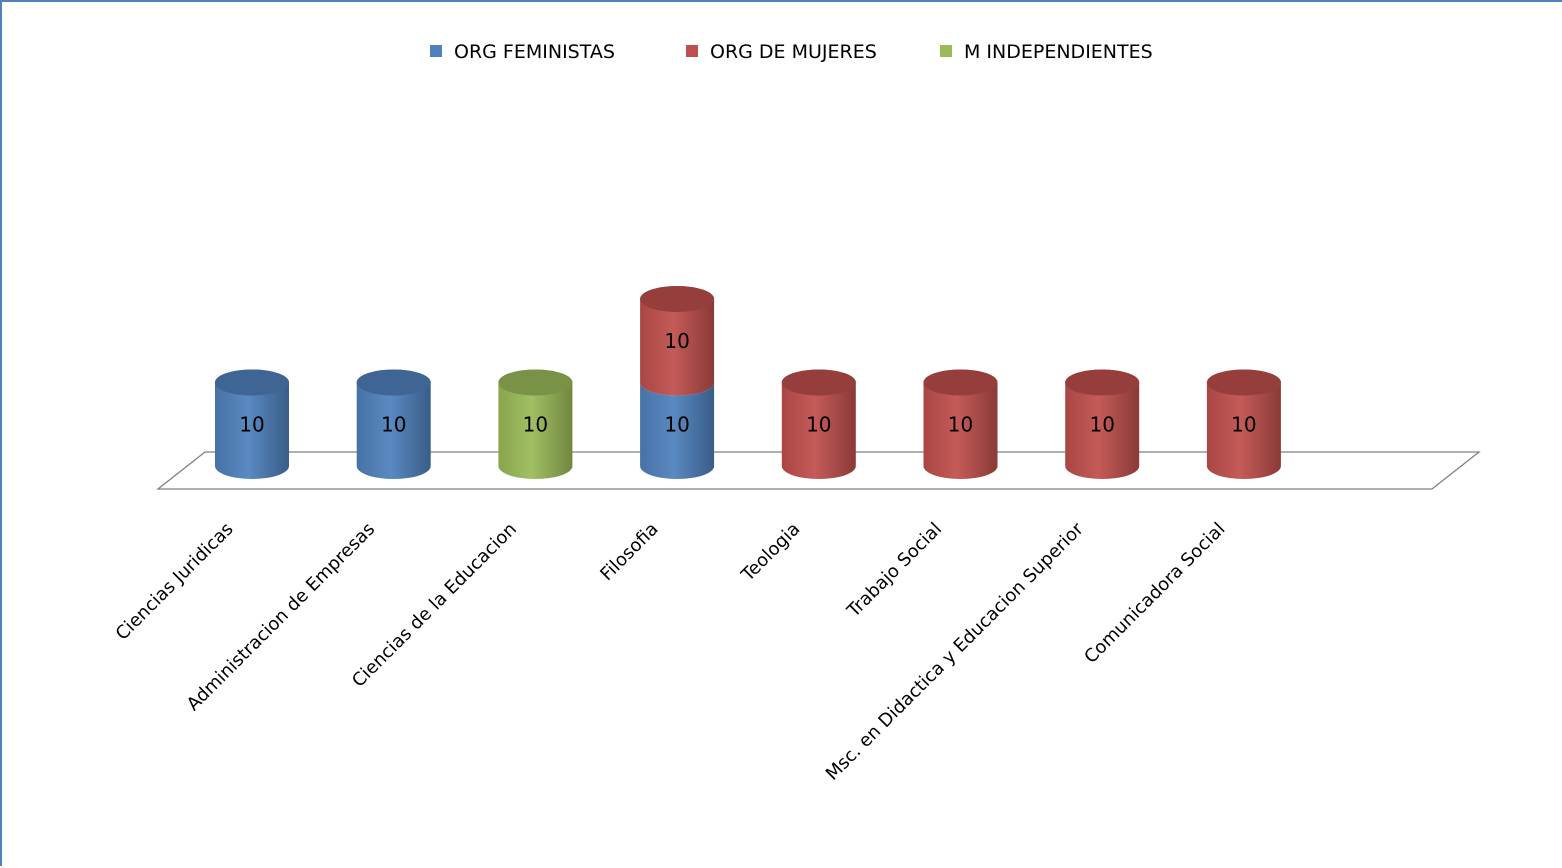 The width and height of the screenshot is (1562, 868). Describe the element at coordinates (175, 582) in the screenshot. I see `x-tick-label-ciencias-juridicas: Ciencias Juridicas` at that location.